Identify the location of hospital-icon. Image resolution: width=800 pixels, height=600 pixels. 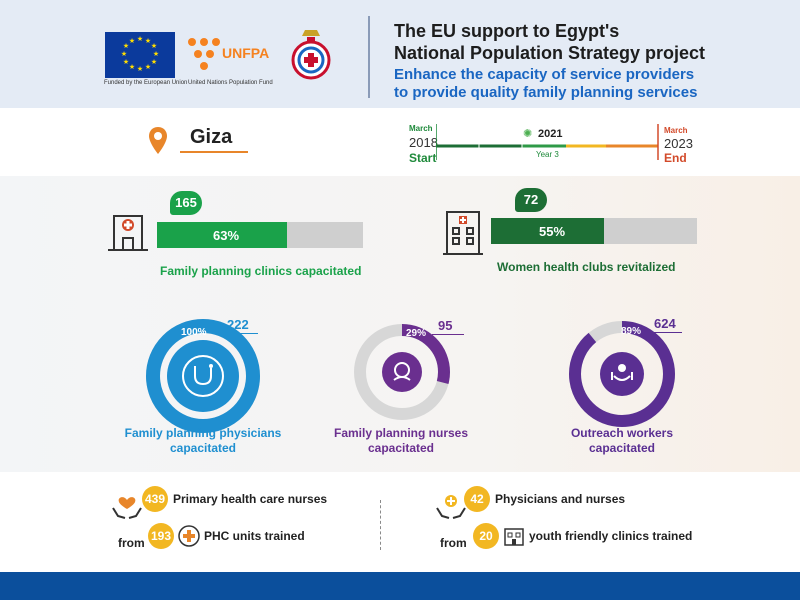
(128, 232).